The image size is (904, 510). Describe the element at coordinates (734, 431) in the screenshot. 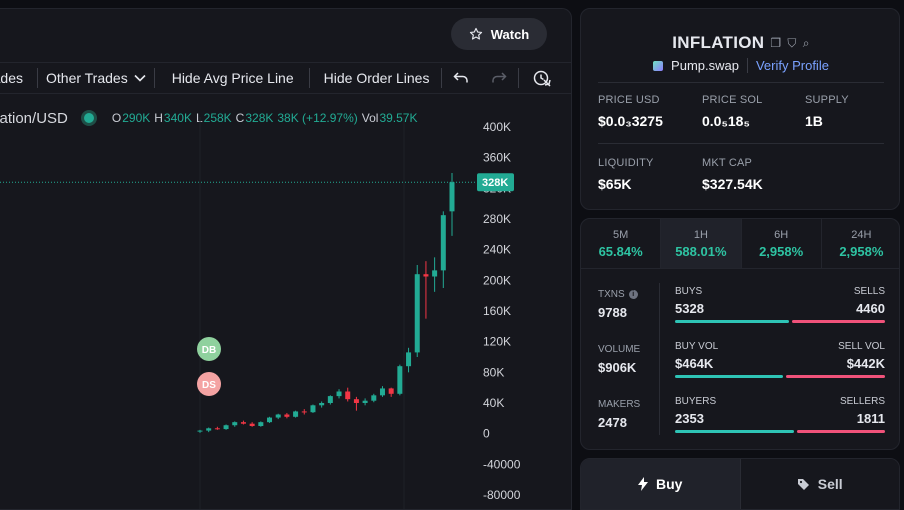

I see `buyers-bar` at that location.